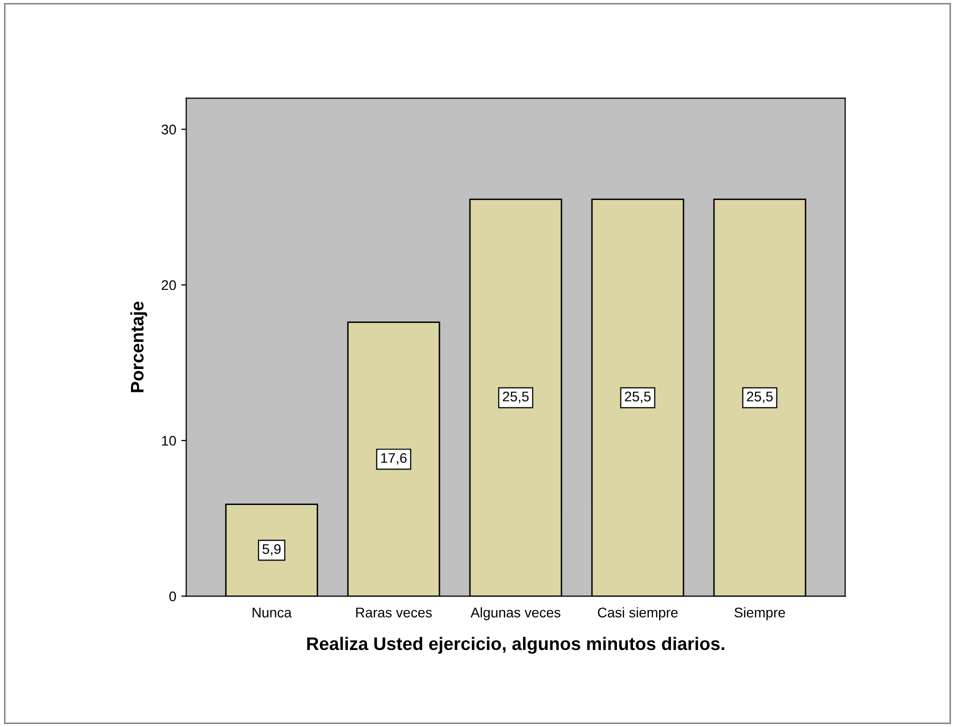  What do you see at coordinates (172, 596) in the screenshot?
I see `y-tick-label: 0` at bounding box center [172, 596].